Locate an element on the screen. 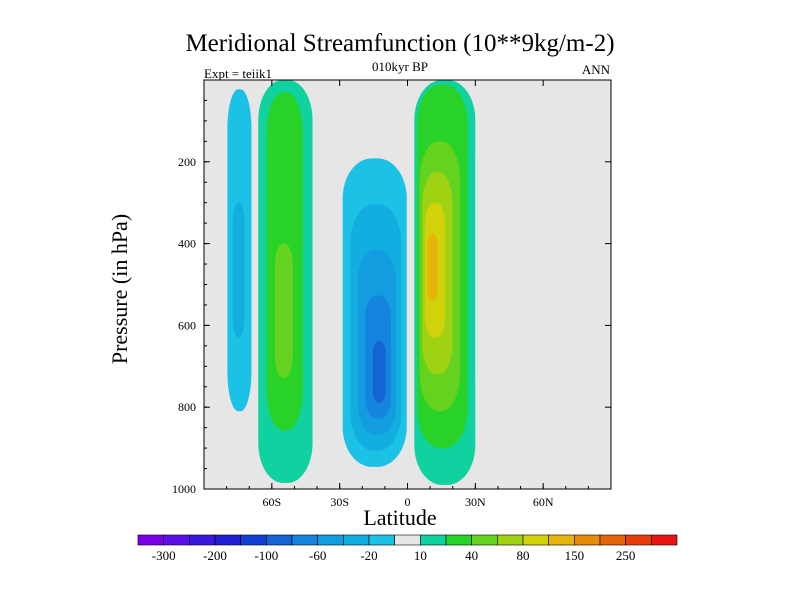 The height and width of the screenshot is (600, 800). colorbar-label: -100 is located at coordinates (266, 555).